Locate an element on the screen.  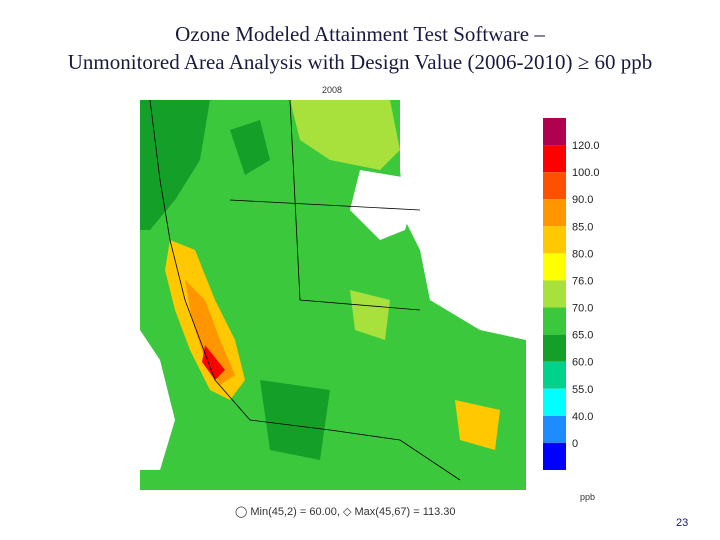
legend-label: 60.0 is located at coordinates (582, 363).